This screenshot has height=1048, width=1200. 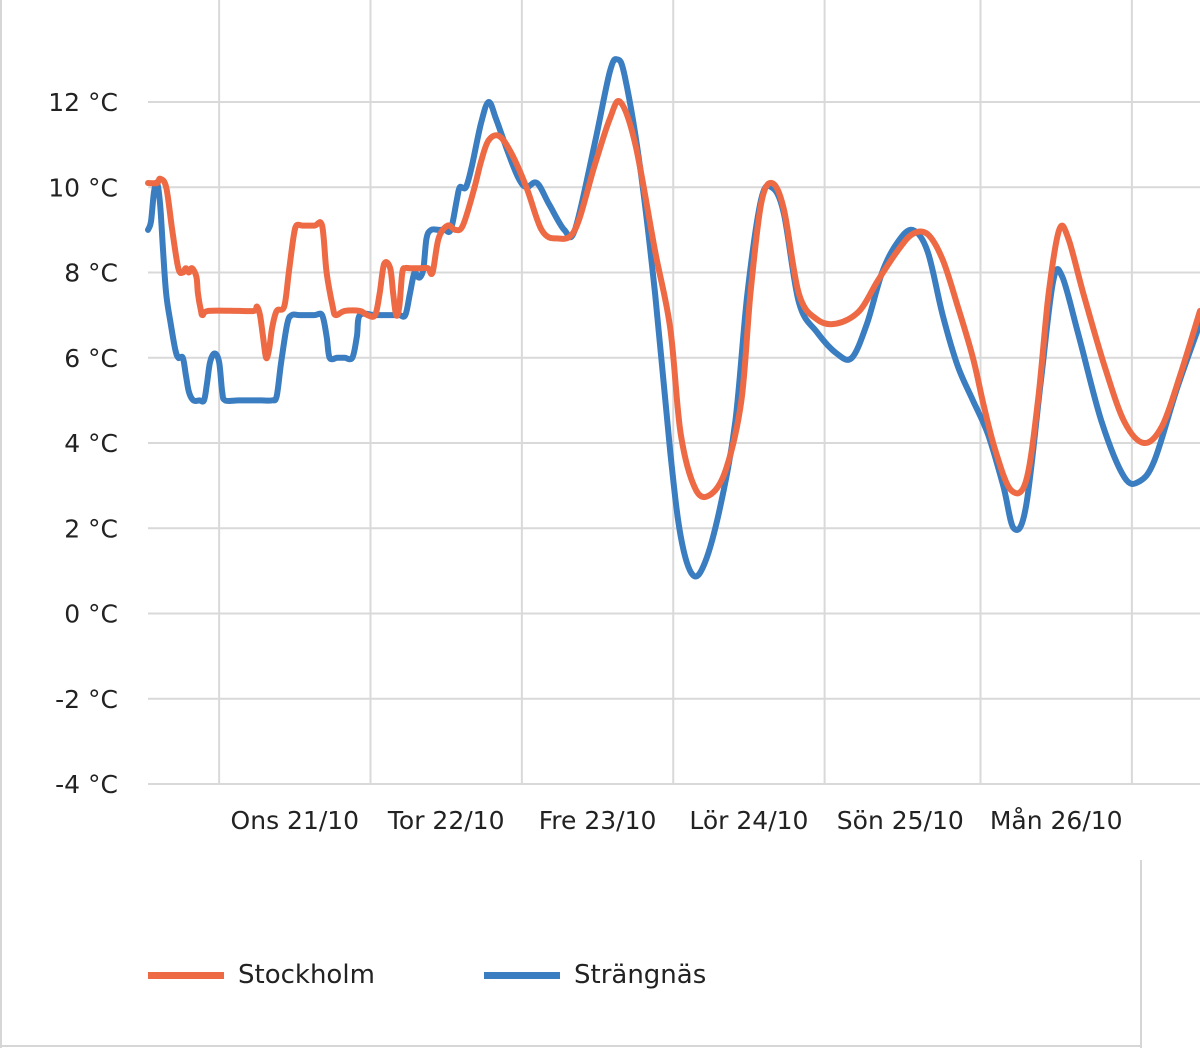 I want to click on y-tick-label: 0 °C, so click(x=91, y=614).